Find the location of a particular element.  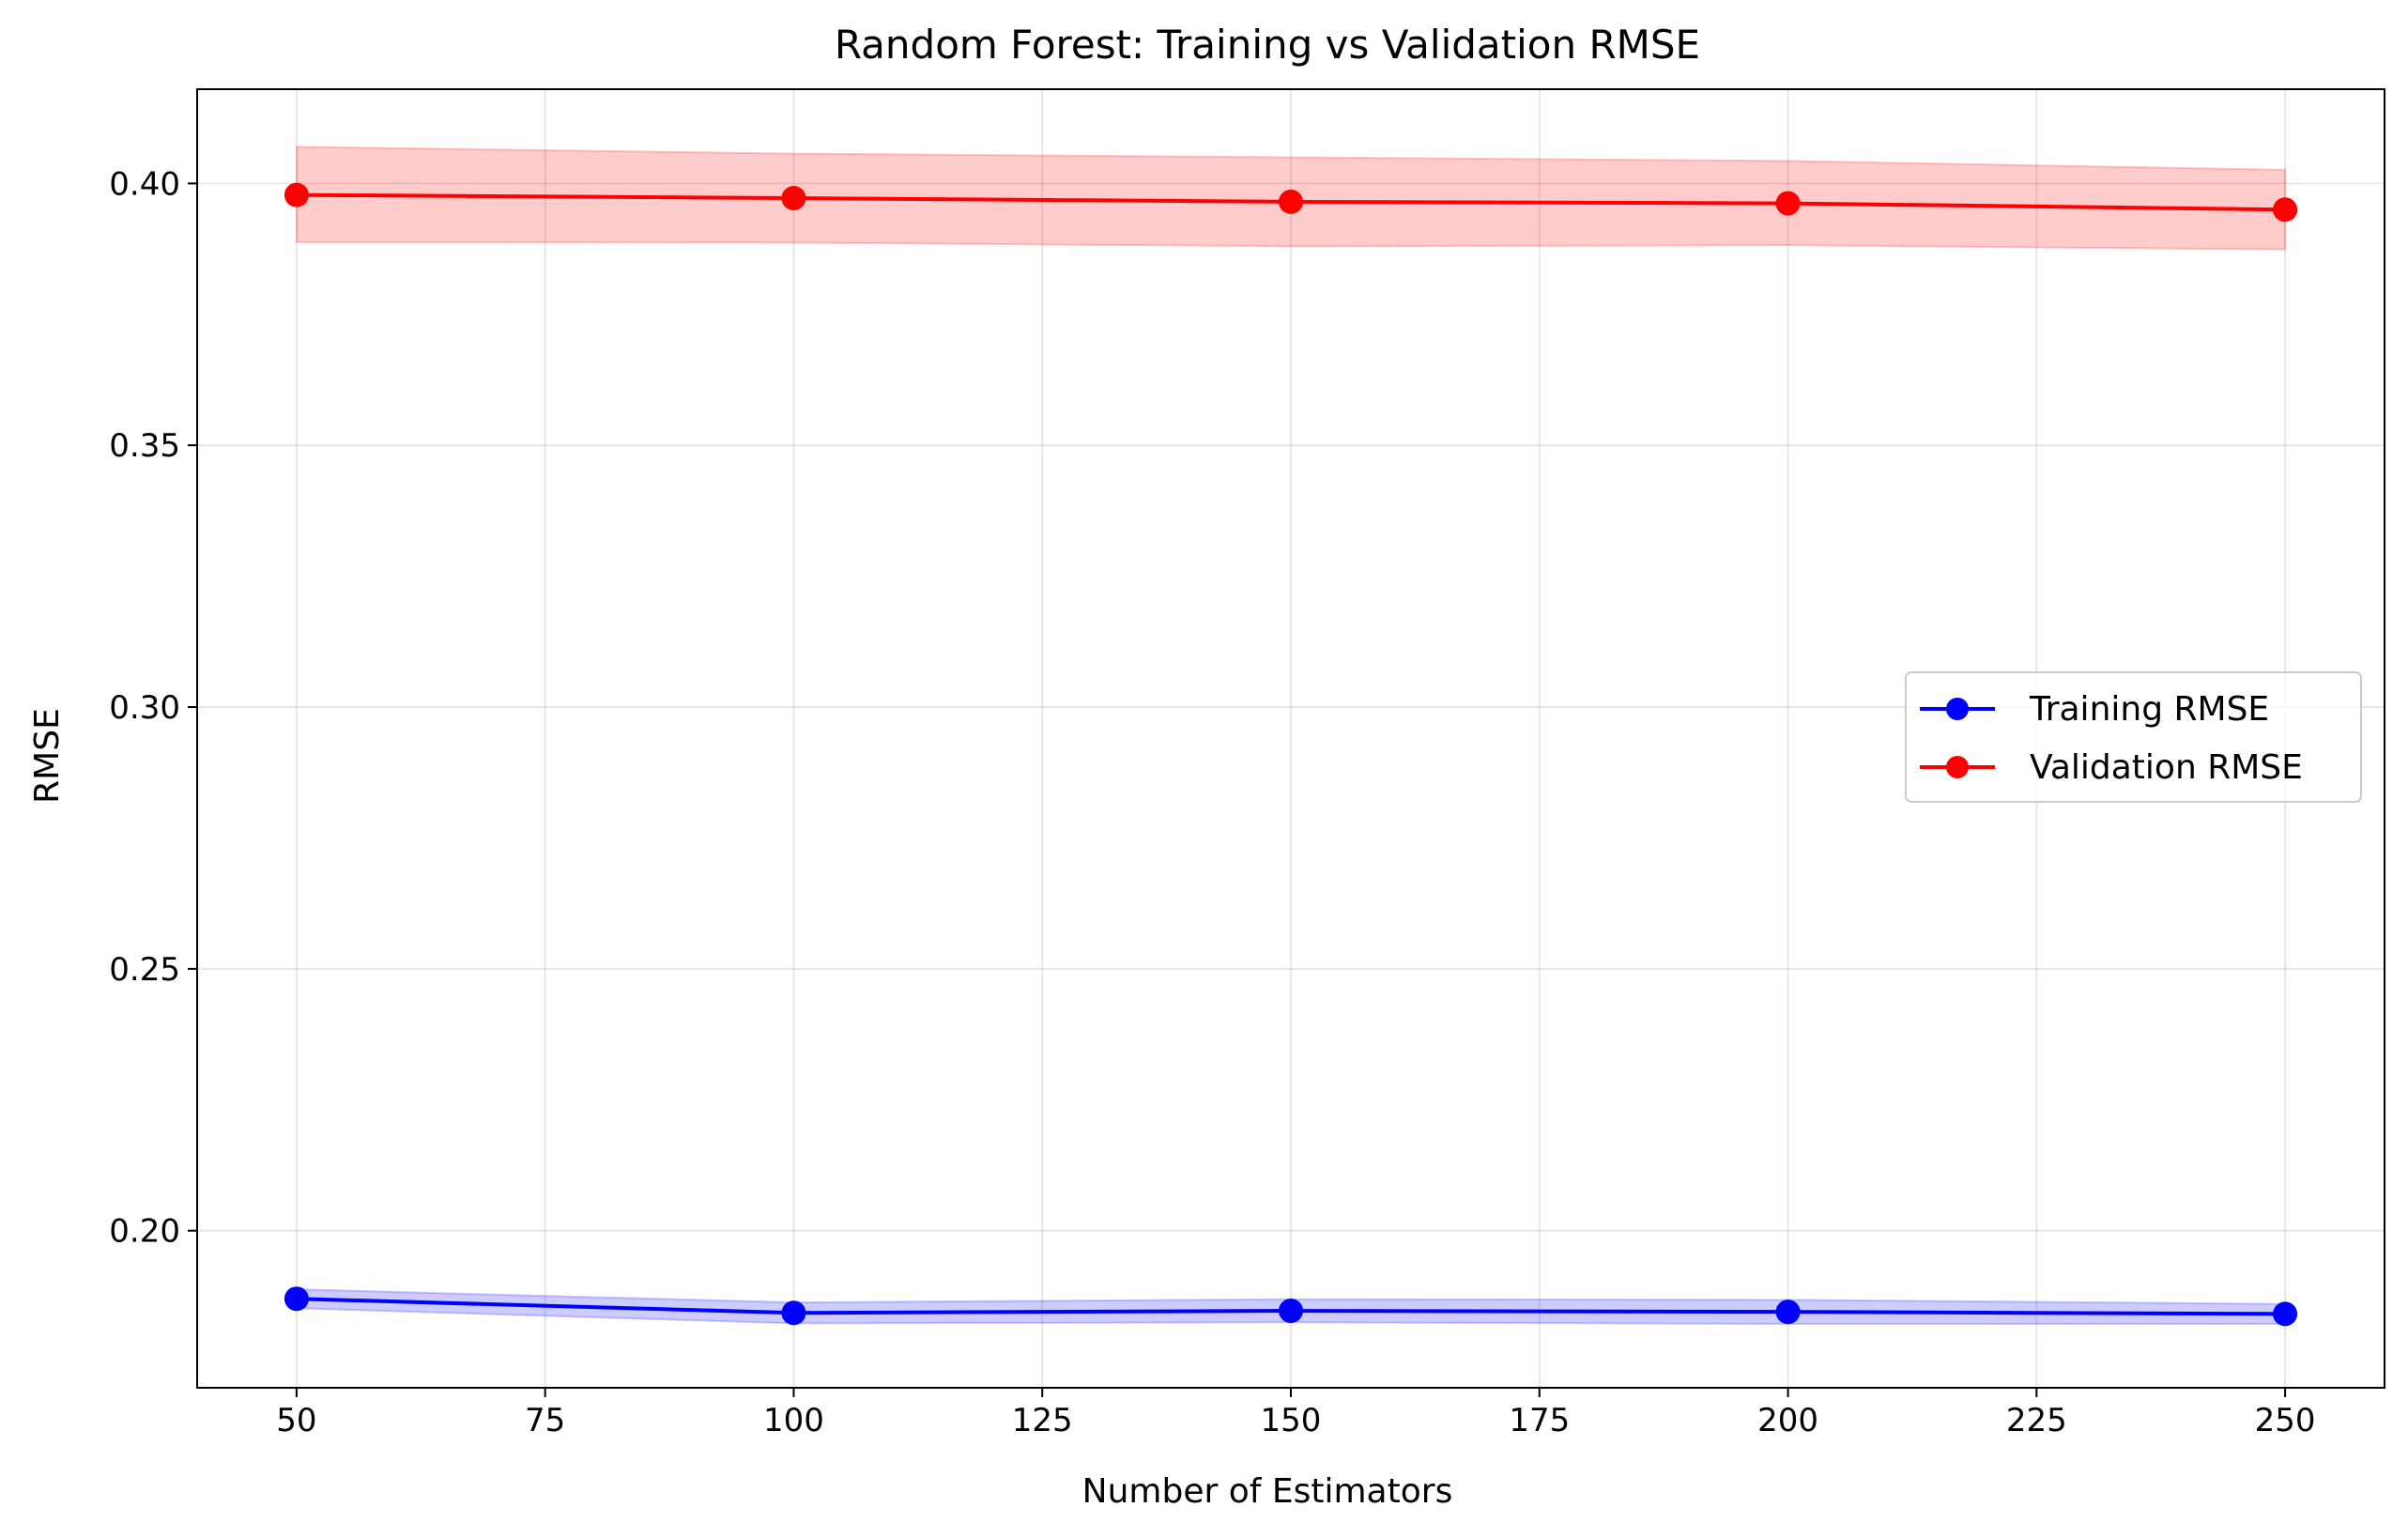

x-tick-label-200: 200 is located at coordinates (1788, 1420).